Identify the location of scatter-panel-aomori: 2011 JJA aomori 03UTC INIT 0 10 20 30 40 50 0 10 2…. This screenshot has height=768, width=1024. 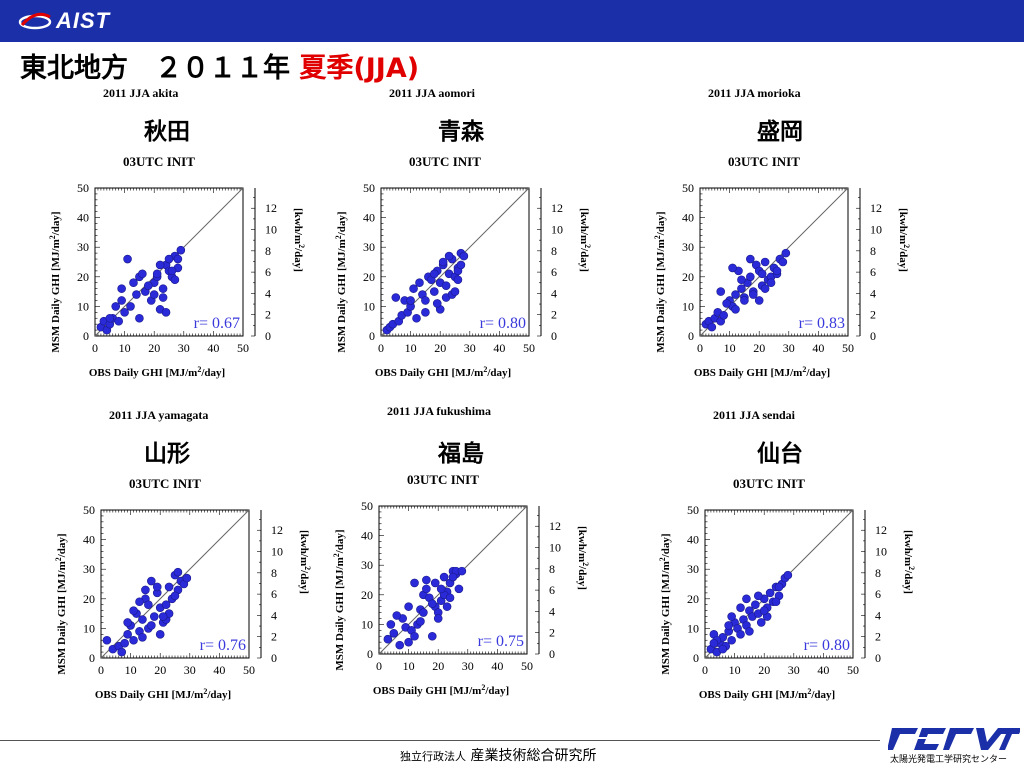
(486, 242).